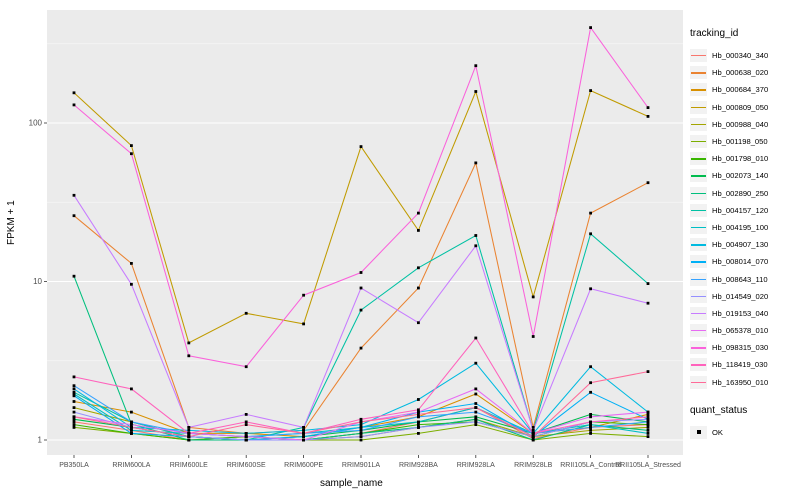  Describe the element at coordinates (740, 107) in the screenshot. I see `legend-item-label: Hb_000809_050` at that location.